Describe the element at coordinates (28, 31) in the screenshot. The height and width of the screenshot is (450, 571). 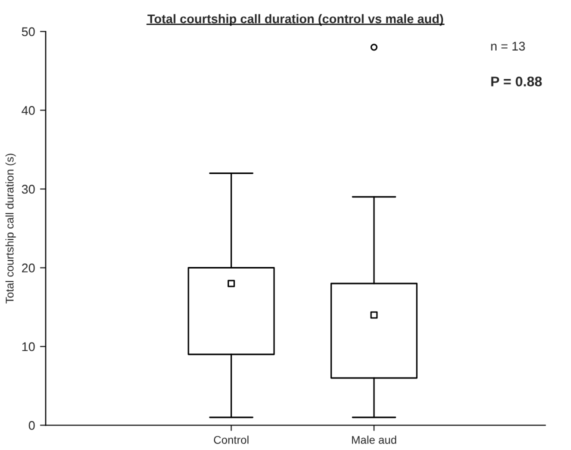
I see `y-tick-label: 50` at that location.